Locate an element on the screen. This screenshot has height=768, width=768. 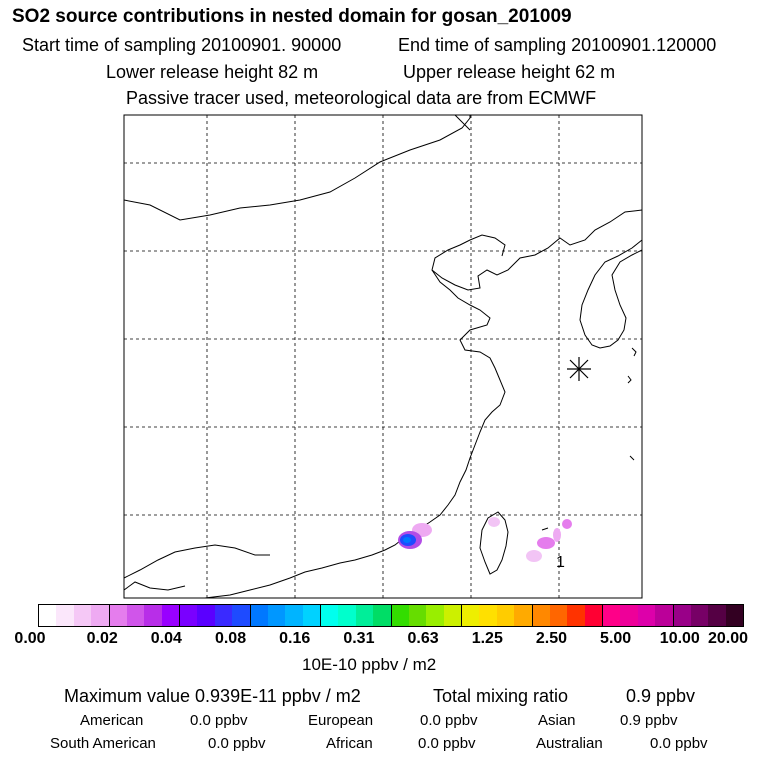
colorbar-tick-label: 2.50 is located at coordinates (551, 638).